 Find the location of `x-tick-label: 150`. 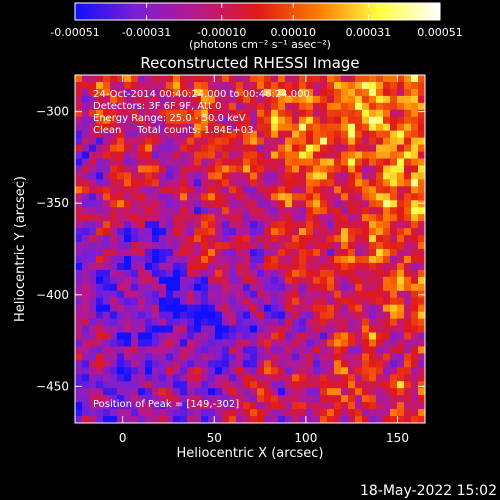

x-tick-label: 150 is located at coordinates (397, 438).